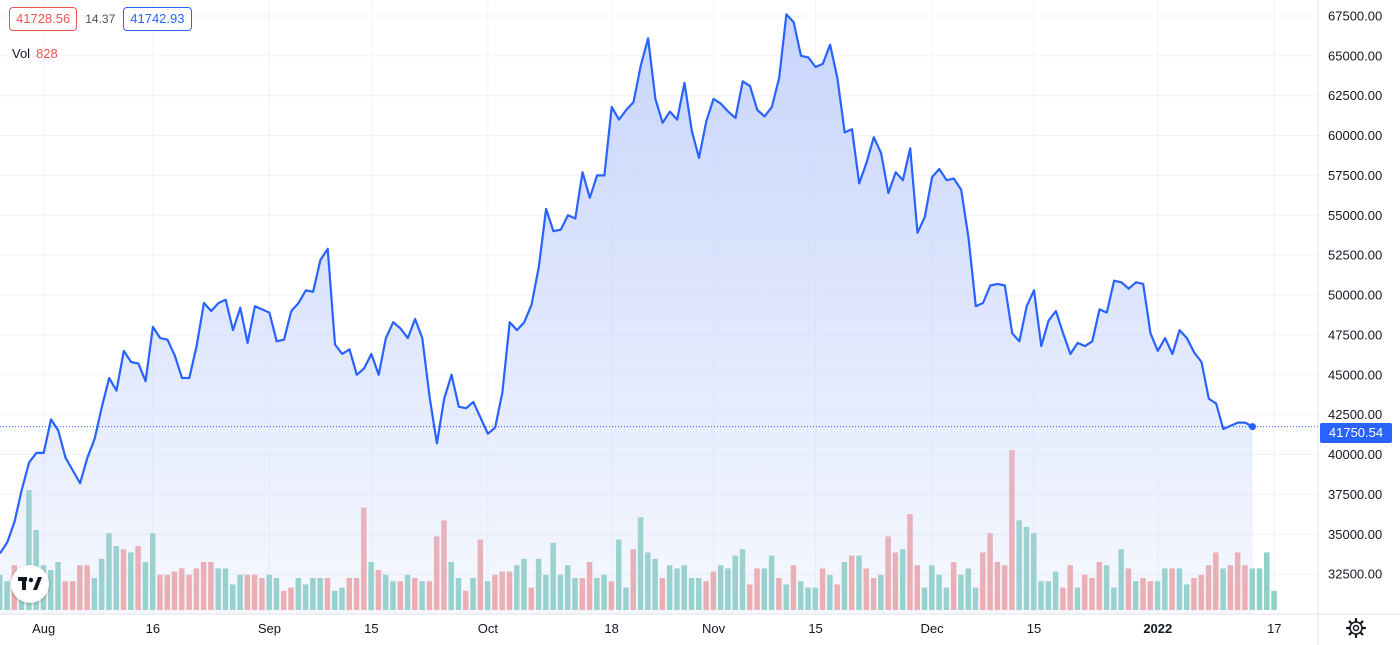 The image size is (1400, 645). I want to click on price-tick-label: 65000.00, so click(1355, 55).